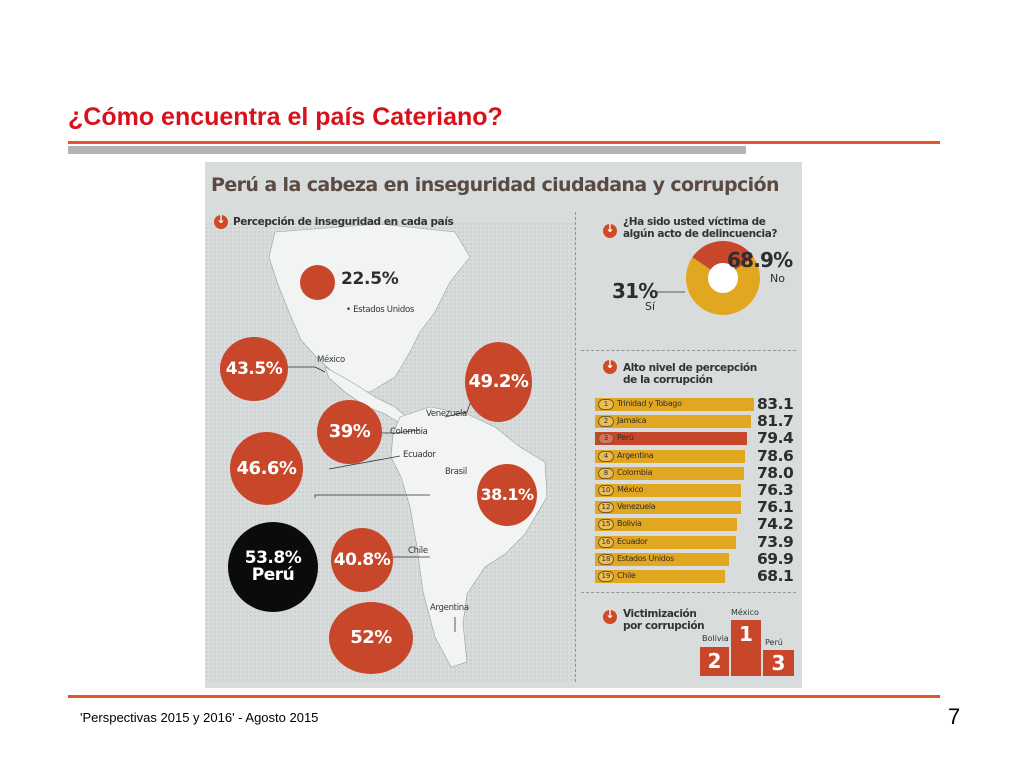  I want to click on bubble-peru: 53.8% Perú, so click(273, 567).